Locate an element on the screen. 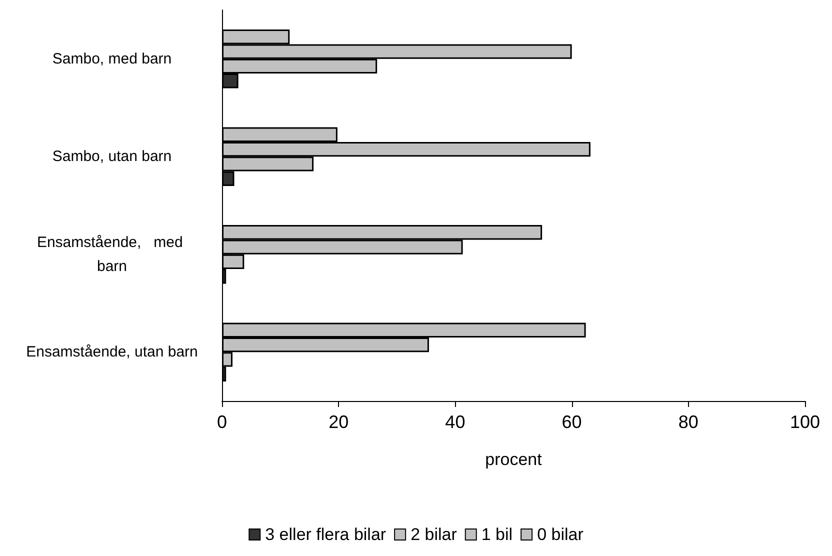 The height and width of the screenshot is (556, 832). y-tick-label: Ensamstående, med barn is located at coordinates (112, 254).